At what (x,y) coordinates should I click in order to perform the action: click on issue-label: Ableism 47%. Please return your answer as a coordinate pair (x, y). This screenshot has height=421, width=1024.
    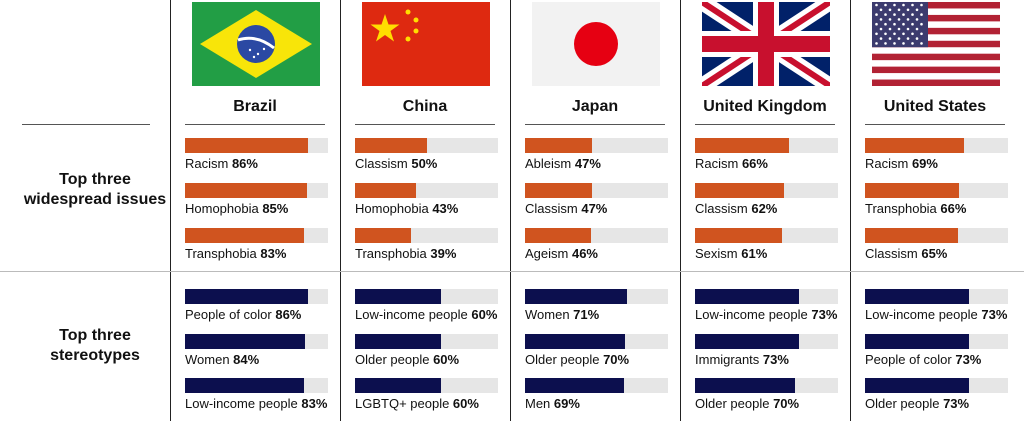
    Looking at the image, I should click on (563, 163).